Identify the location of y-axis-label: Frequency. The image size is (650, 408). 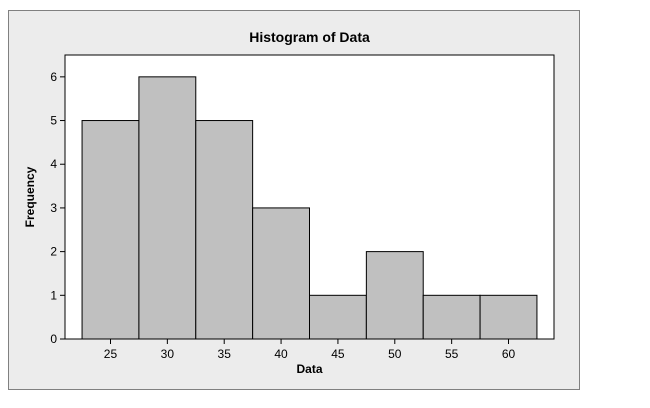
(30, 196).